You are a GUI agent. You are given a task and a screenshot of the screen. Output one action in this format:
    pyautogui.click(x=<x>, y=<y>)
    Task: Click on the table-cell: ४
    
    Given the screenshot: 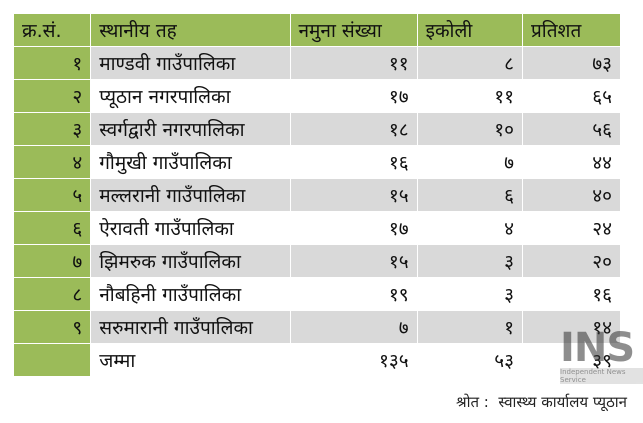 What is the action you would take?
    pyautogui.click(x=469, y=228)
    